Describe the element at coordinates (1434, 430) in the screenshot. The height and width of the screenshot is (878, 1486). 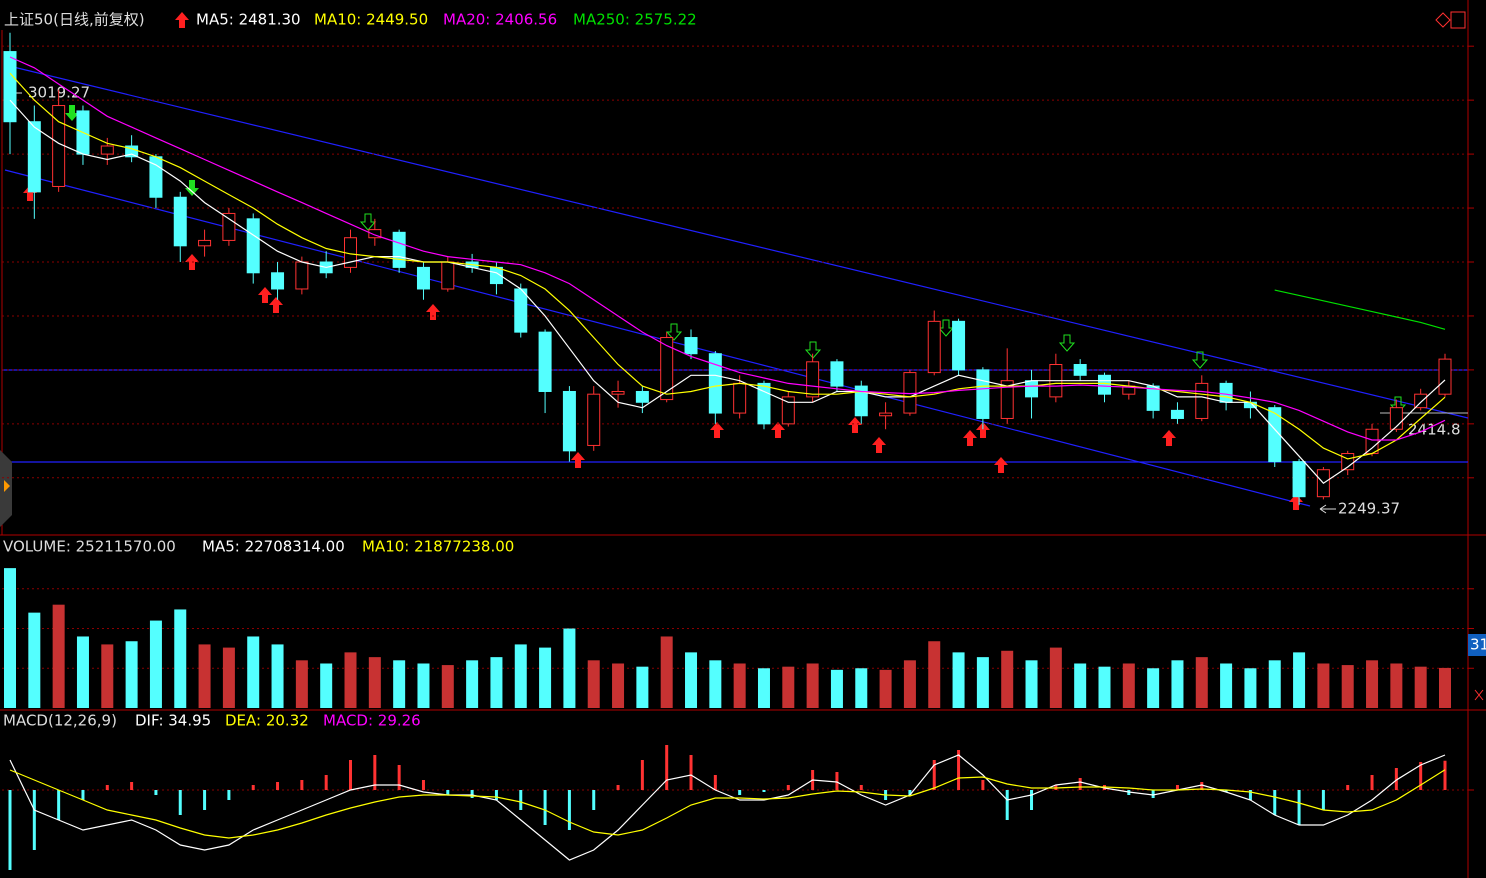
I see `price-label: 2414.8` at that location.